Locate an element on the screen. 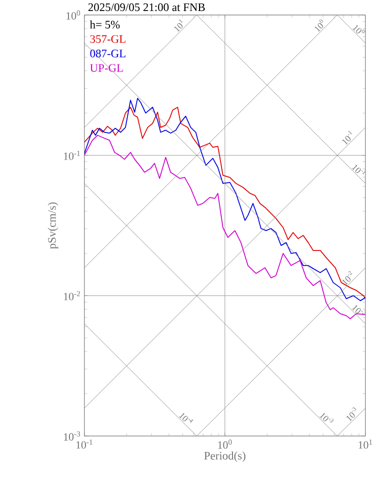  x-tick-label: 10$^{-1}$ is located at coordinates (84, 444).